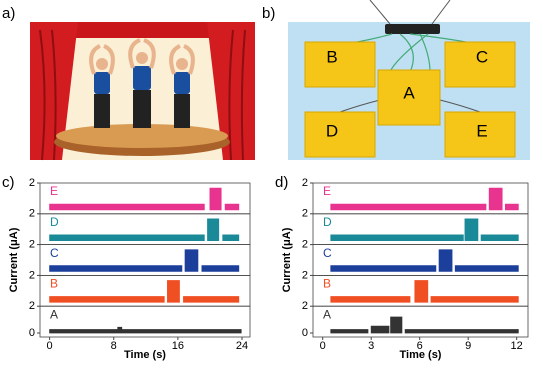  I want to click on x-tick-label: 9, so click(468, 346).